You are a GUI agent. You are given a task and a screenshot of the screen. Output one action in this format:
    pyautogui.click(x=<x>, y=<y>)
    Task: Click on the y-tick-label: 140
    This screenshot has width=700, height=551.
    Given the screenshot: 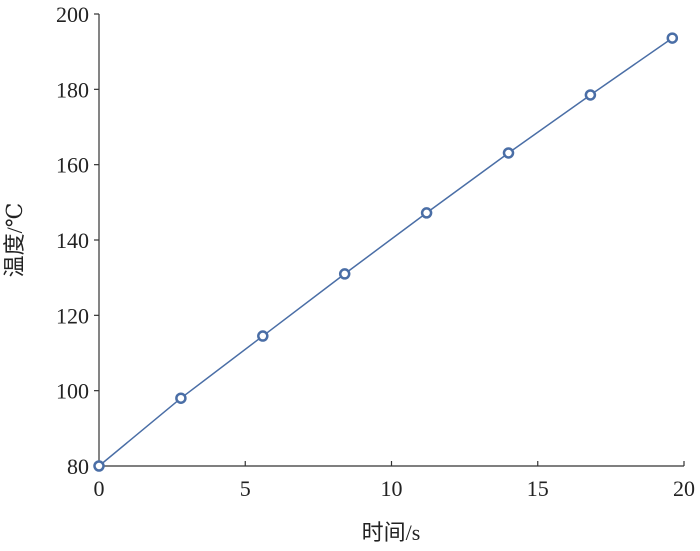 What is the action you would take?
    pyautogui.click(x=72, y=240)
    